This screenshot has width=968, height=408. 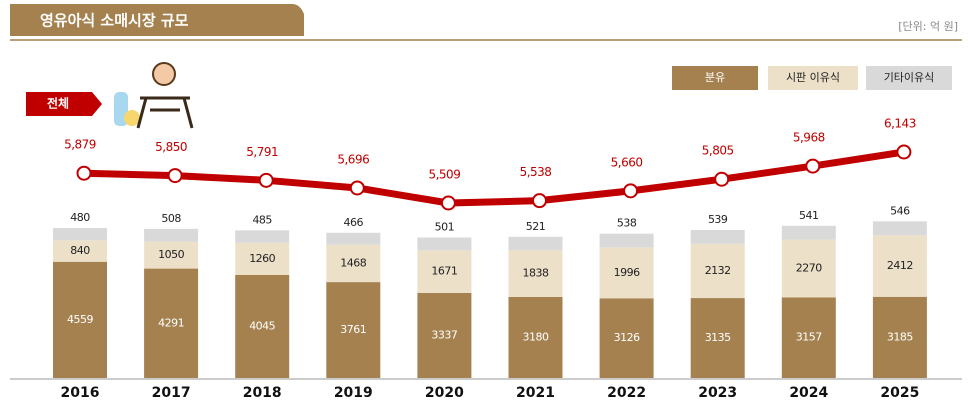 I want to click on bar-value-label: 2270, so click(x=809, y=268).